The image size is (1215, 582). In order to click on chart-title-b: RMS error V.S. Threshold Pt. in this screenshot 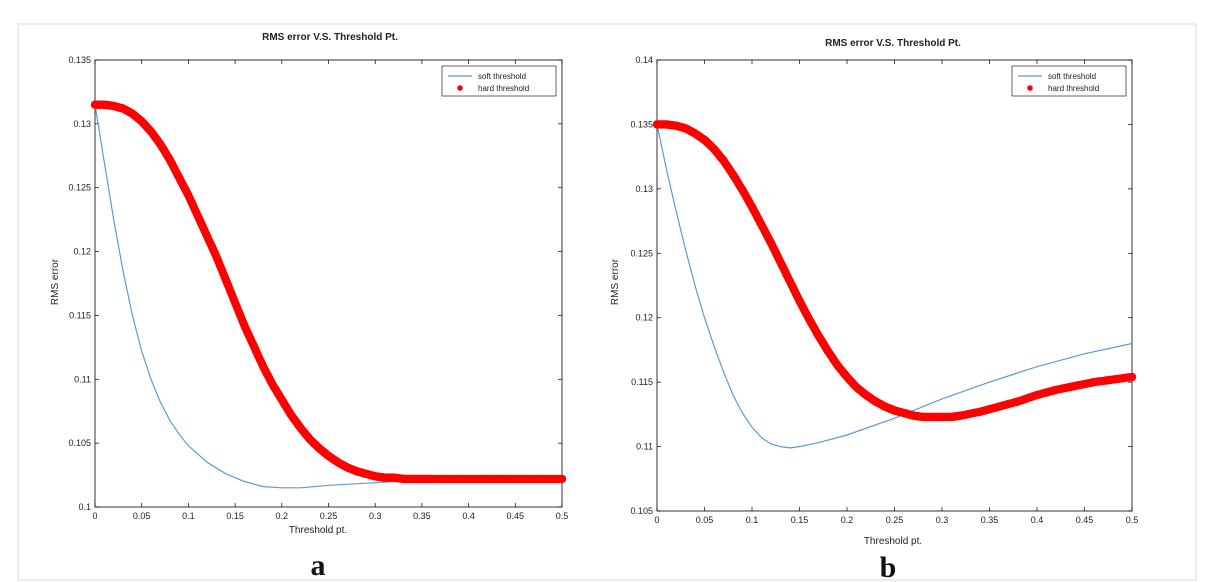, I will do `click(893, 43)`.